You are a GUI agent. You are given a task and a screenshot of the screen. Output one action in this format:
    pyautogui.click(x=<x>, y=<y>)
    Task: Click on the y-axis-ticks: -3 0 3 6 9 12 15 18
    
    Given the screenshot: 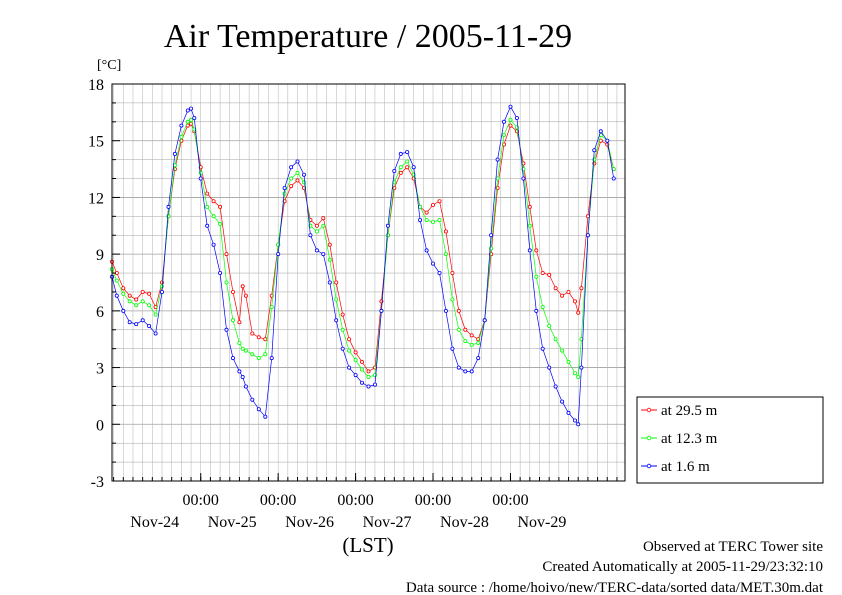 What is the action you would take?
    pyautogui.click(x=104, y=284)
    